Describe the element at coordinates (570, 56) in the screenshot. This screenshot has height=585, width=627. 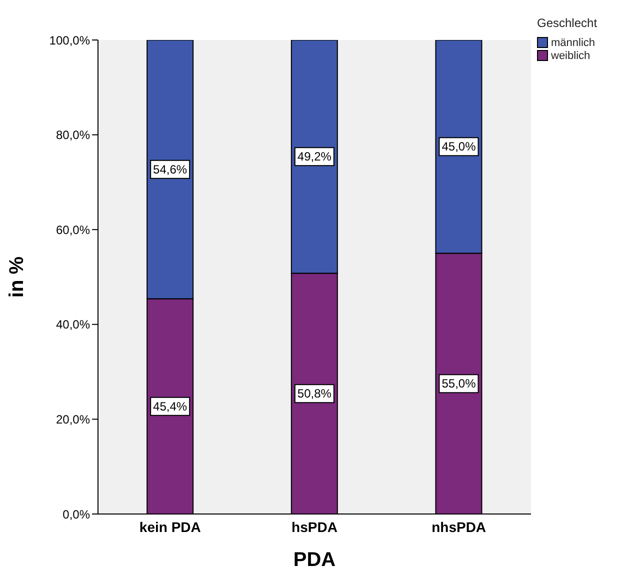
I see `legend-label: weiblich` at that location.